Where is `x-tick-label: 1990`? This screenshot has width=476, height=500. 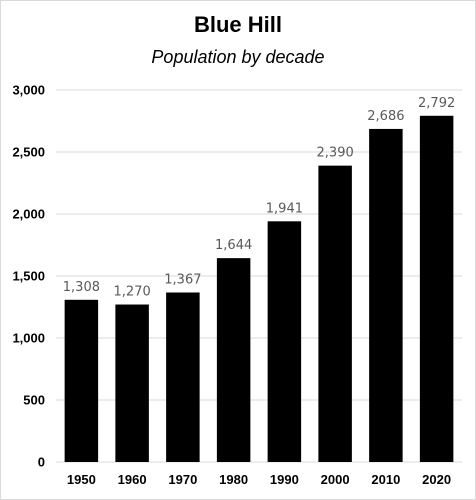 x-tick-label: 1990 is located at coordinates (284, 479).